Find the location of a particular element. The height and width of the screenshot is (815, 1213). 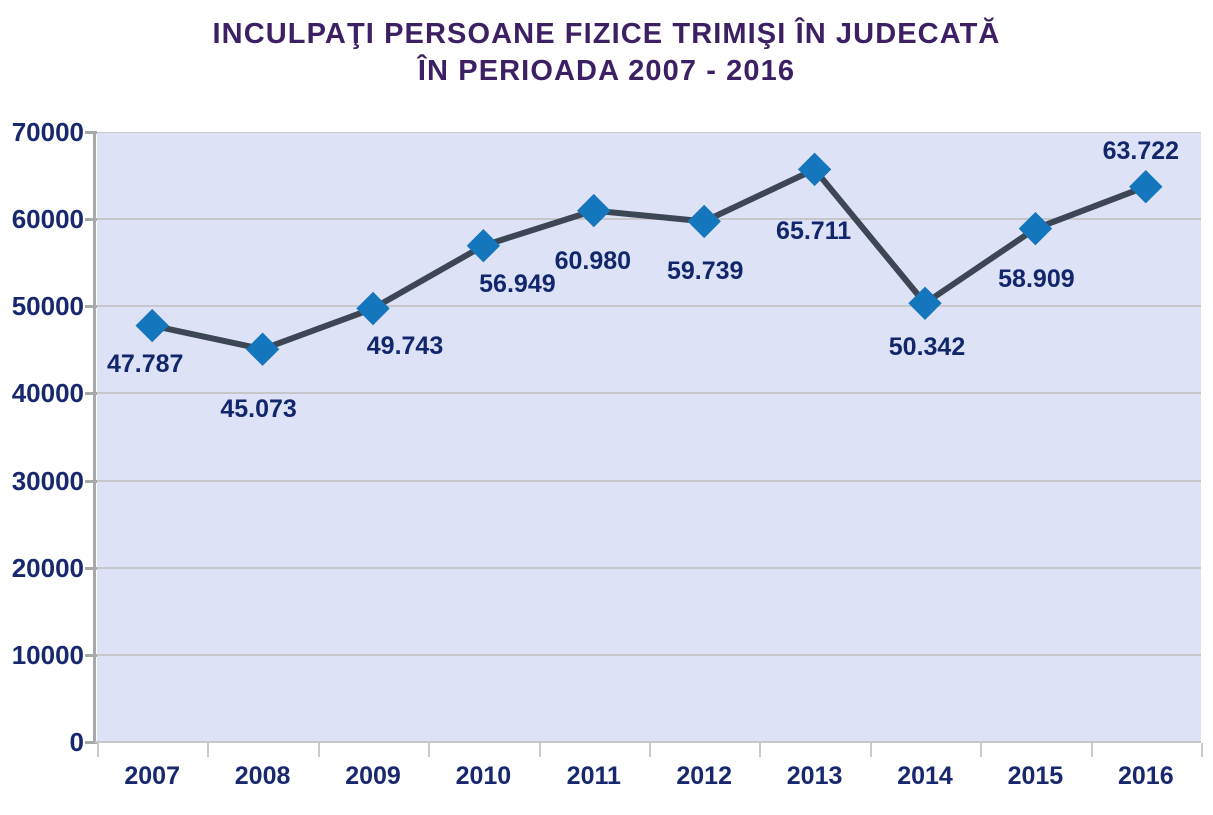

y-axis-label: 0 is located at coordinates (76, 742).